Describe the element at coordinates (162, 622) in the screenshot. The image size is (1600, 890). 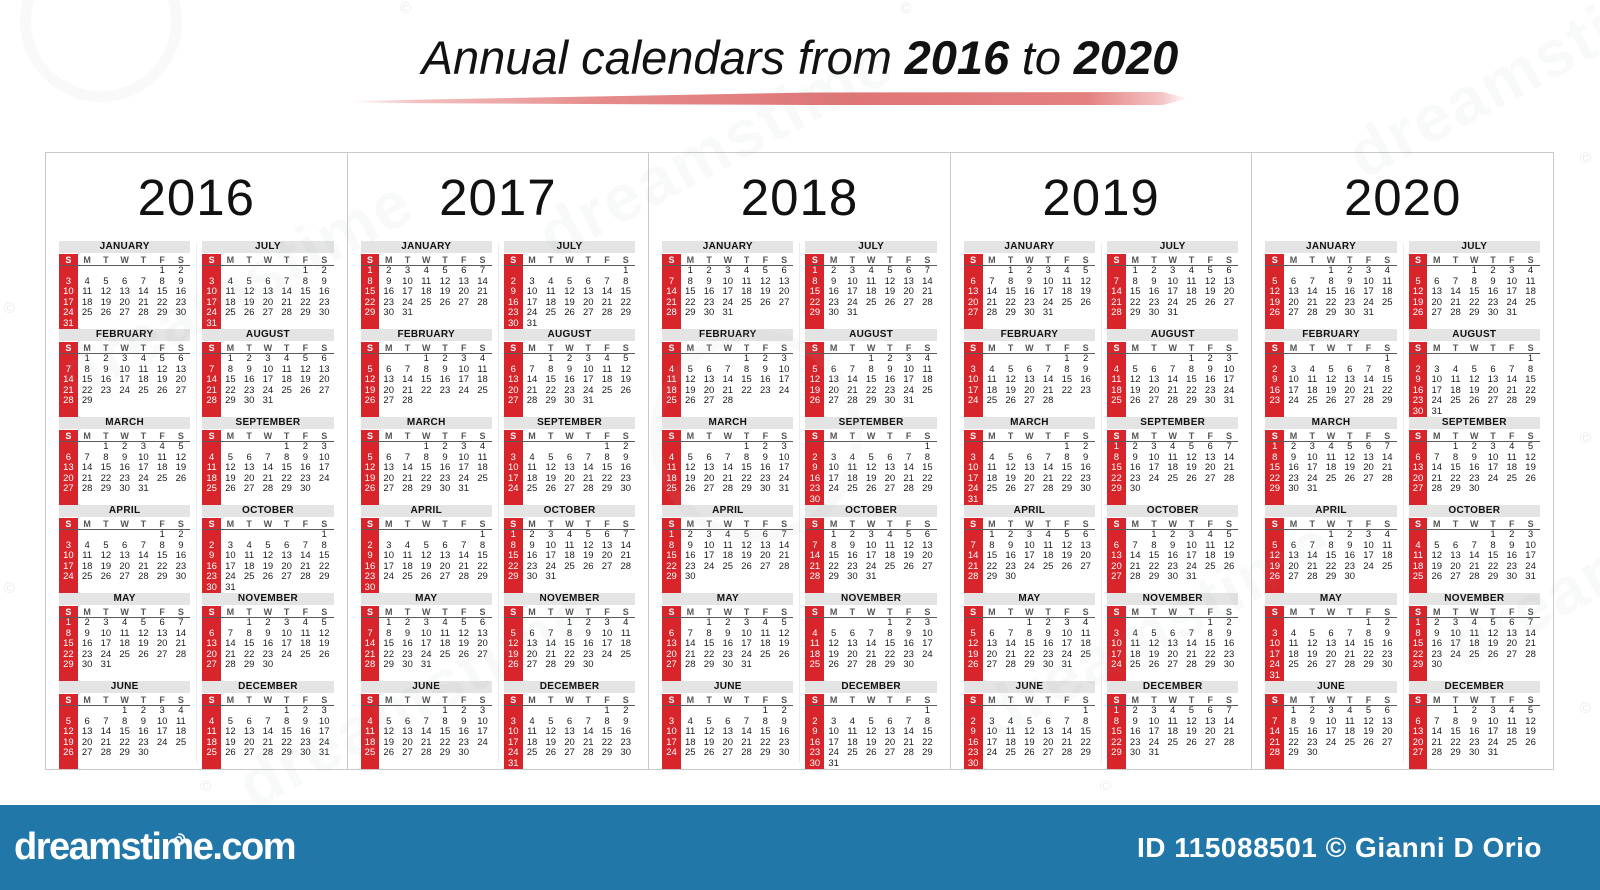
I see `date-cell: 6` at that location.